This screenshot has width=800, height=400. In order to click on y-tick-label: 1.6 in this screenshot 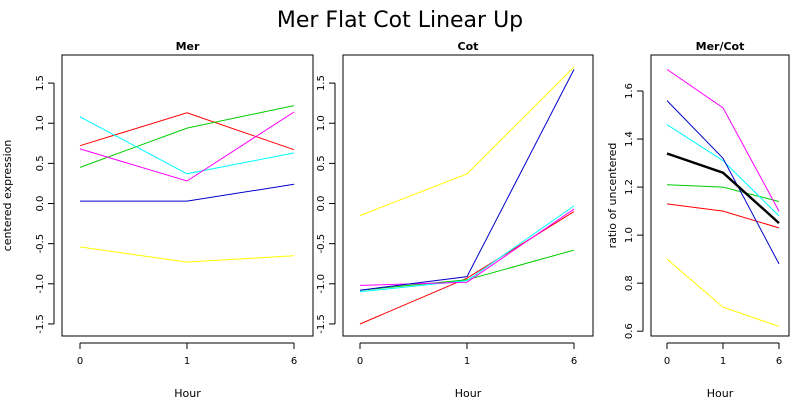, I will do `click(629, 91)`.